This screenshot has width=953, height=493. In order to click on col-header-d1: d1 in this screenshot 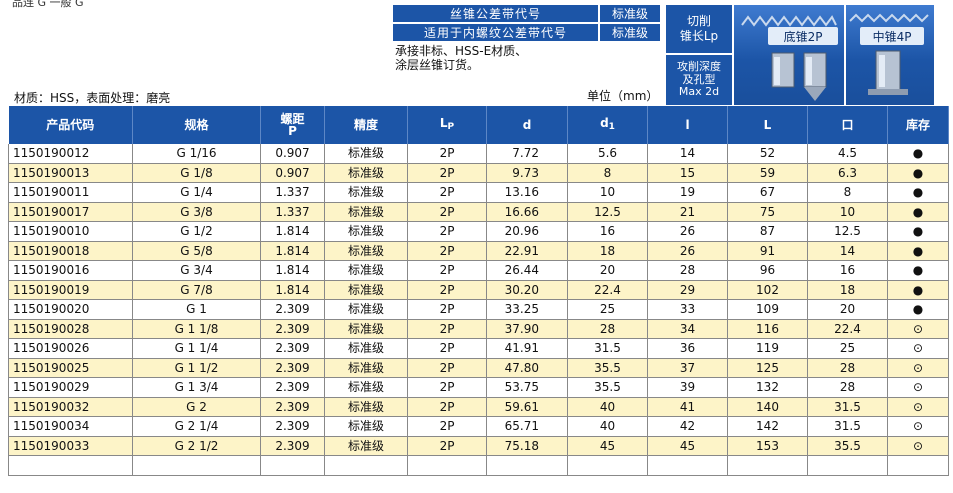, I will do `click(607, 125)`.